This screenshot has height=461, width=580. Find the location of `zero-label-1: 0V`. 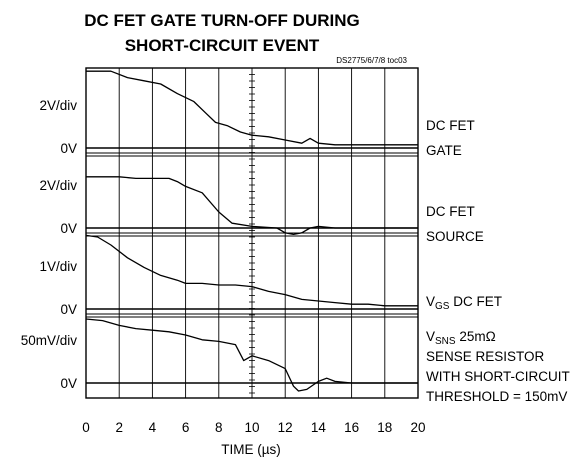

zero-label-1: 0V is located at coordinates (68, 148).